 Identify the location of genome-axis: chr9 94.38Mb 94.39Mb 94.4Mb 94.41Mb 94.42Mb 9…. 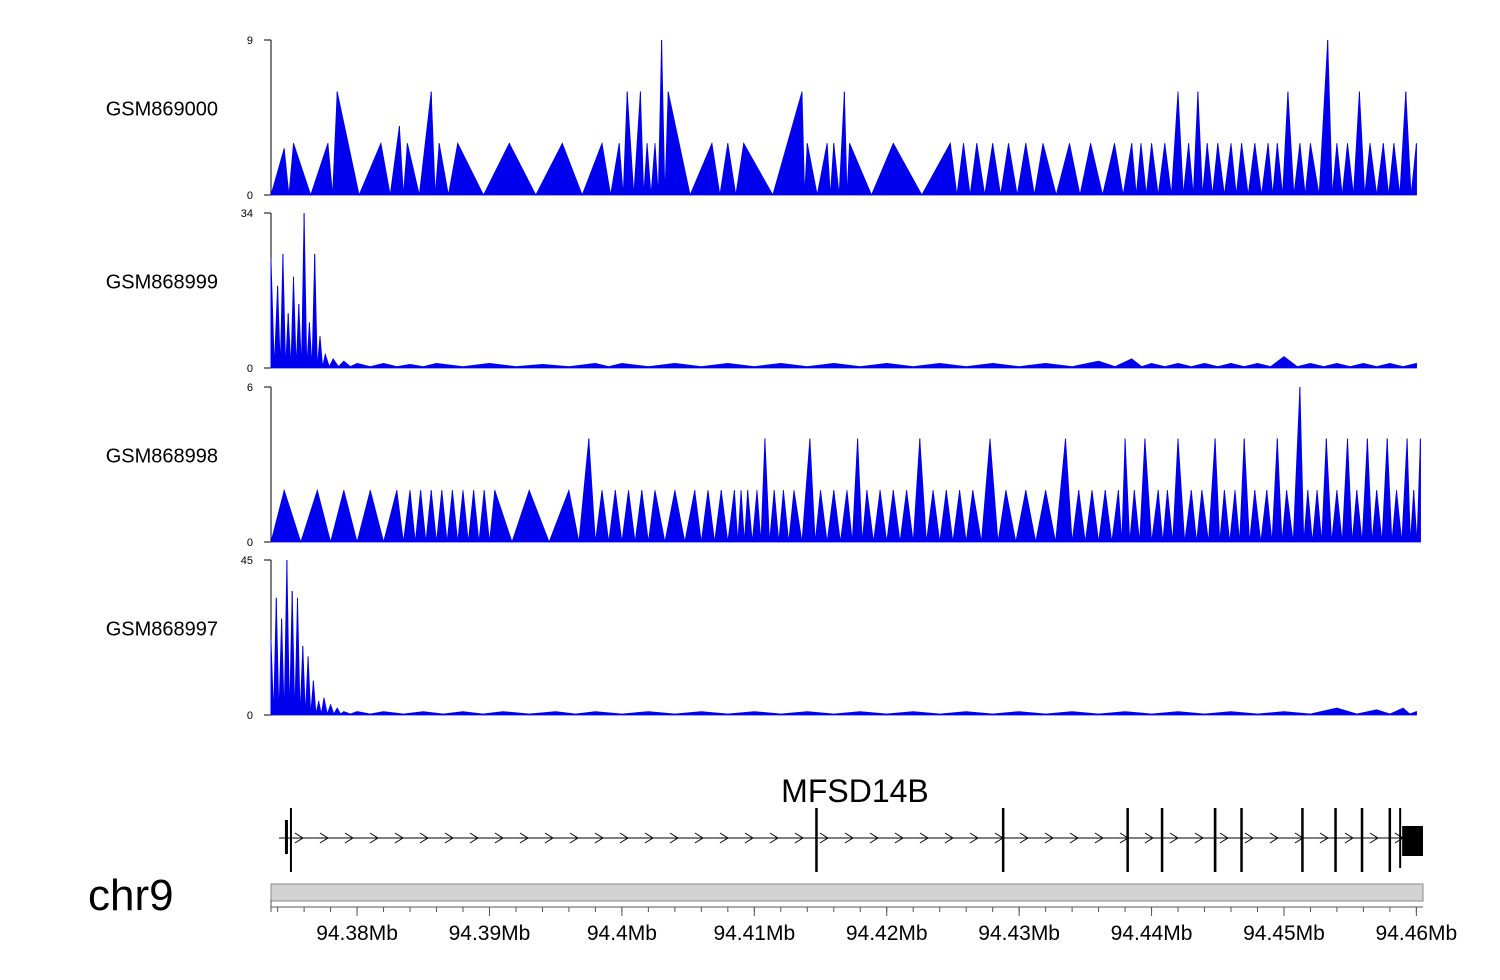
(772, 908).